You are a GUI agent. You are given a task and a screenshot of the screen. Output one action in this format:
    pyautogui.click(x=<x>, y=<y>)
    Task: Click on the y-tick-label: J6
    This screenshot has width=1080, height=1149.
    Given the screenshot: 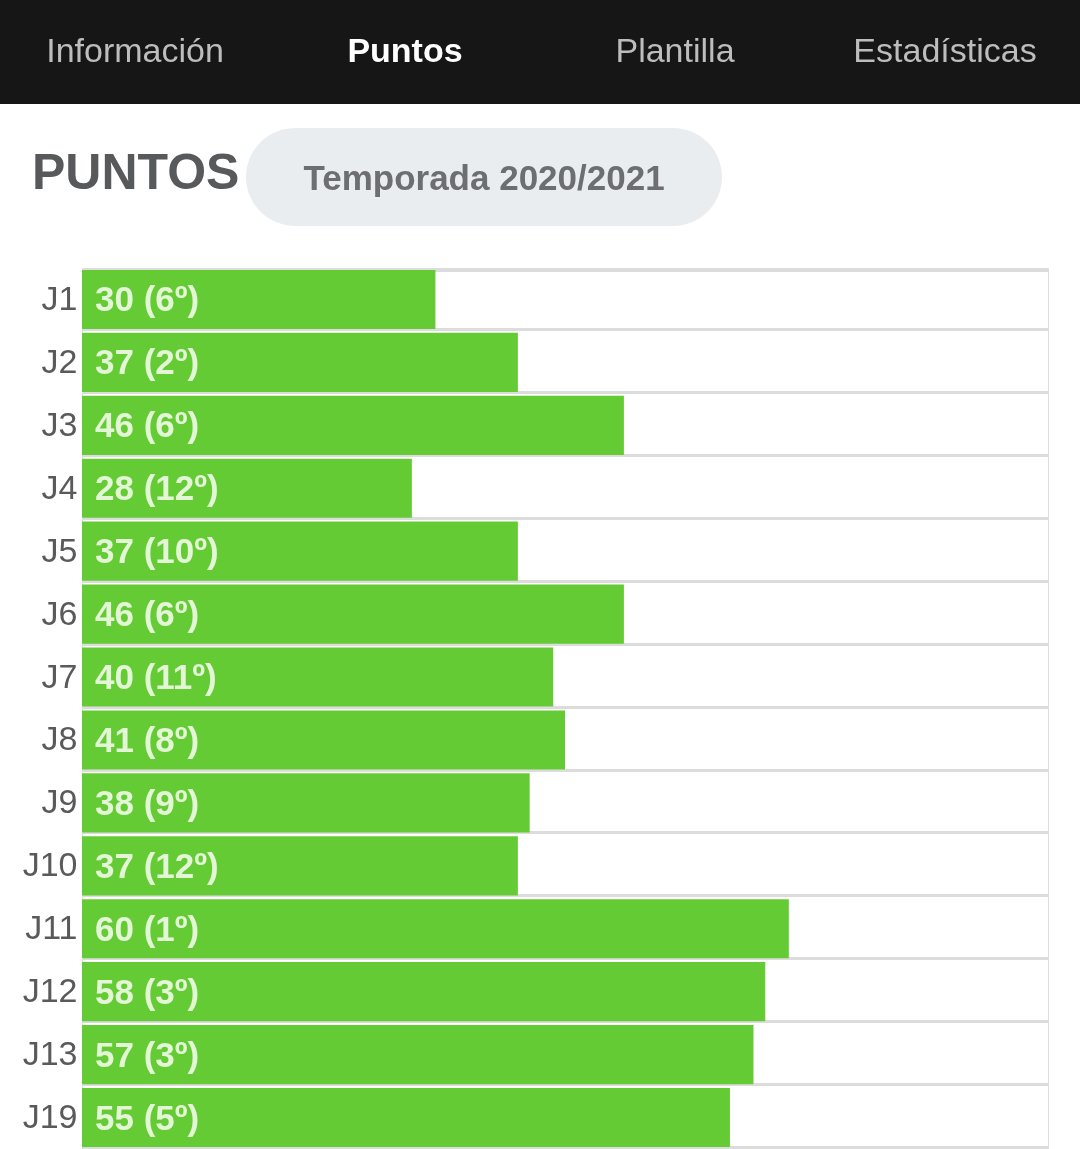 What is the action you would take?
    pyautogui.click(x=59, y=612)
    